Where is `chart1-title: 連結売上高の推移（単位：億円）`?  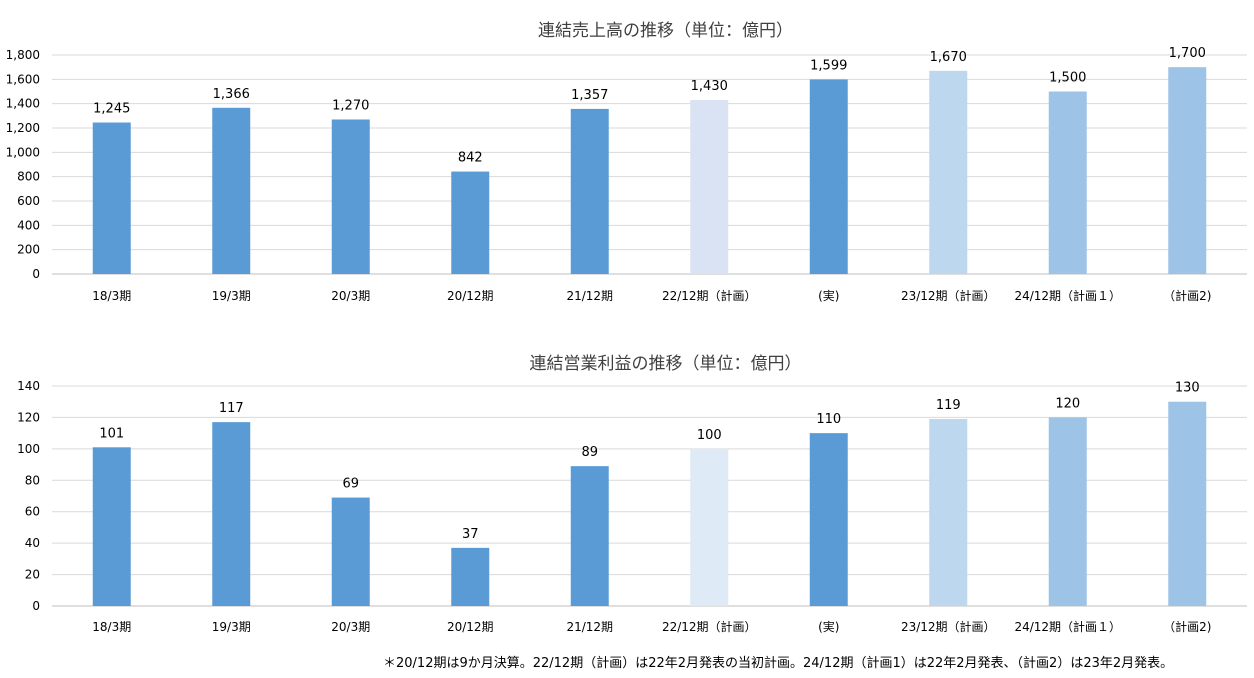 chart1-title: 連結売上高の推移（単位：億円） is located at coordinates (665, 31).